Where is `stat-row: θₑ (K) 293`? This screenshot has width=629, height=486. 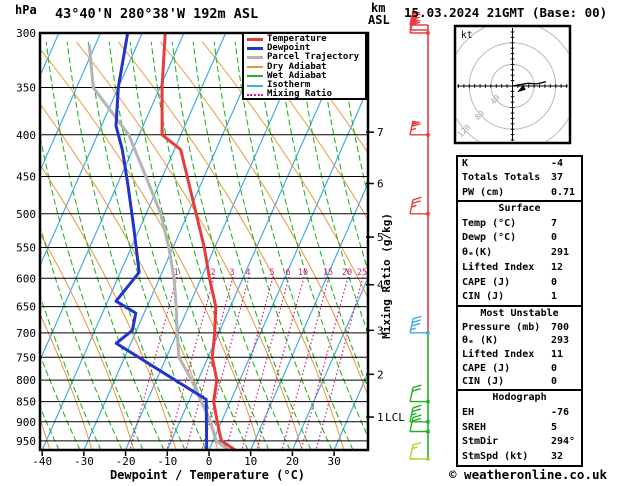 stat-row: θₑ (K) 293 is located at coordinates (519, 341).